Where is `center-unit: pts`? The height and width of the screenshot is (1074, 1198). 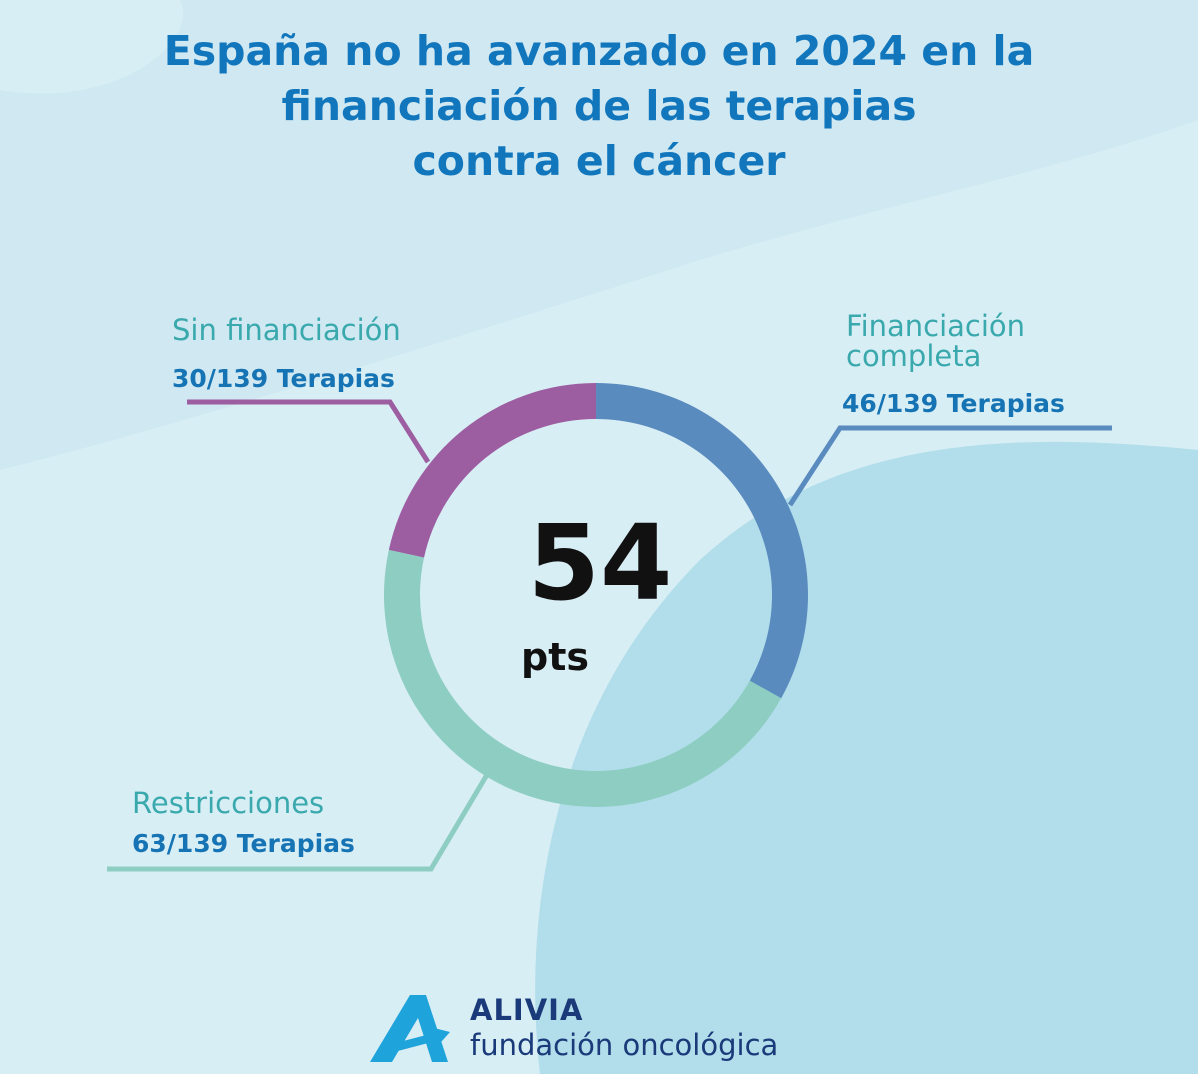 center-unit: pts is located at coordinates (555, 657).